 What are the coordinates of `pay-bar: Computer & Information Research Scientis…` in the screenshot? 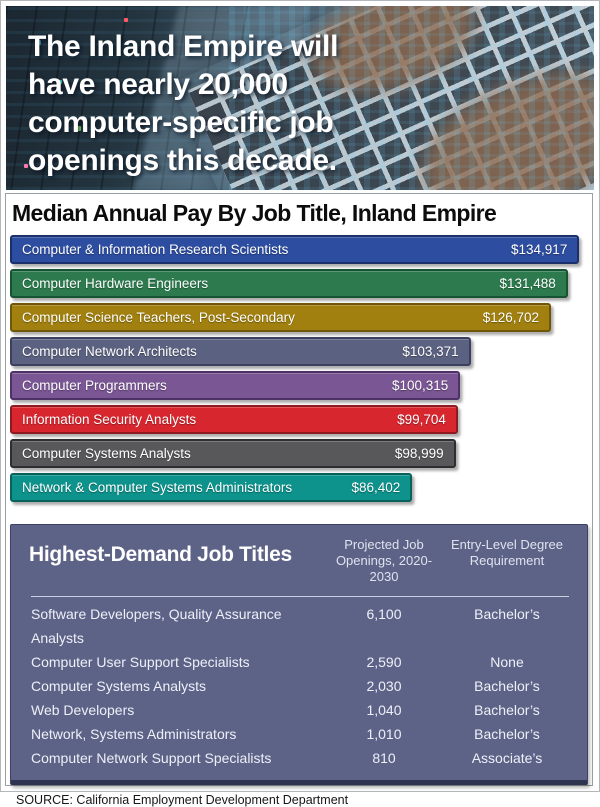 It's located at (295, 249).